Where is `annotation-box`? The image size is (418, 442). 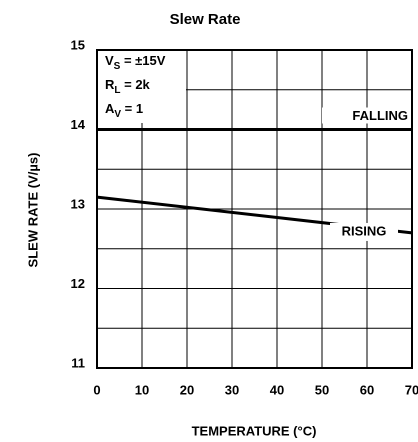 annotation-box is located at coordinates (142, 87).